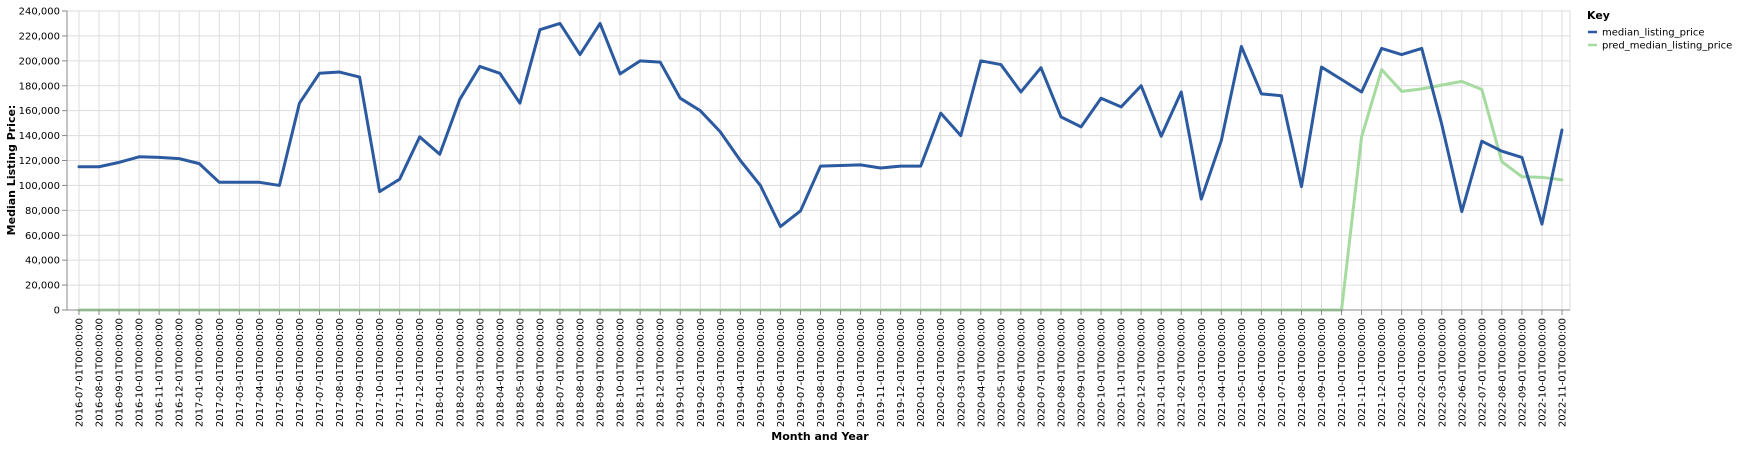 The image size is (1739, 451). I want to click on x-tick-label: 2018-08-01T00:00:00, so click(581, 372).